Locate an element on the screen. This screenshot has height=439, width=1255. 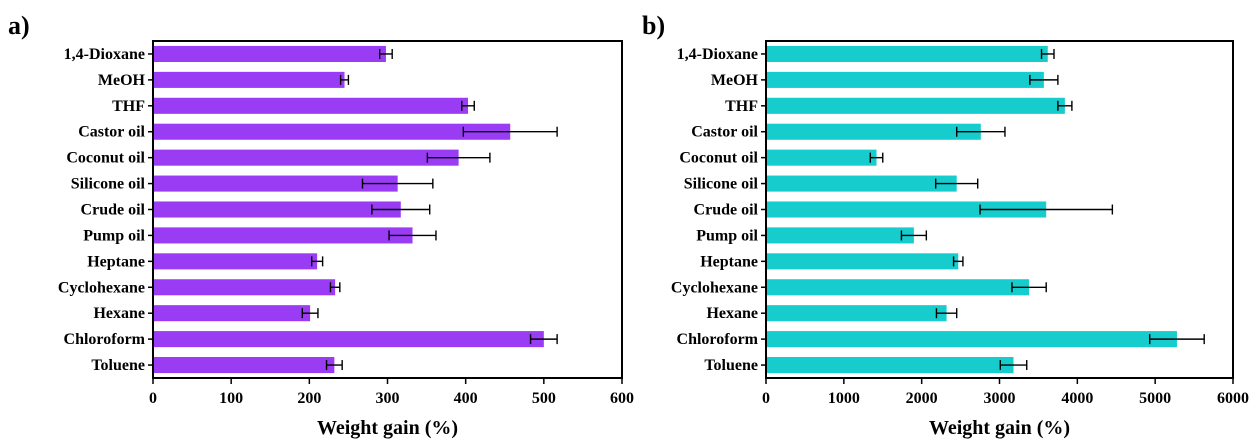
x-tick-label: 300 is located at coordinates (388, 398).